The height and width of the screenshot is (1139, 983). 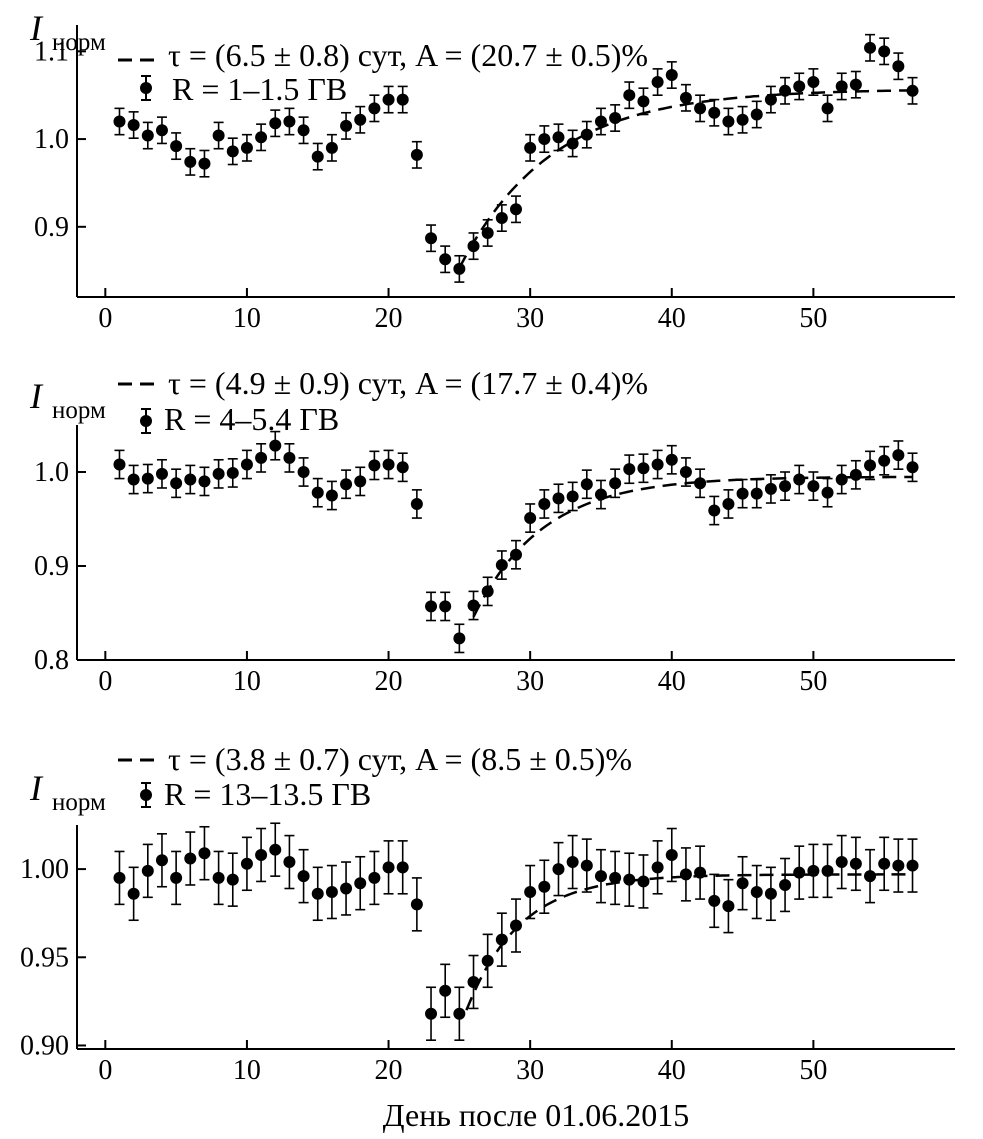 What do you see at coordinates (813, 681) in the screenshot?
I see `x-tick-label: 50` at bounding box center [813, 681].